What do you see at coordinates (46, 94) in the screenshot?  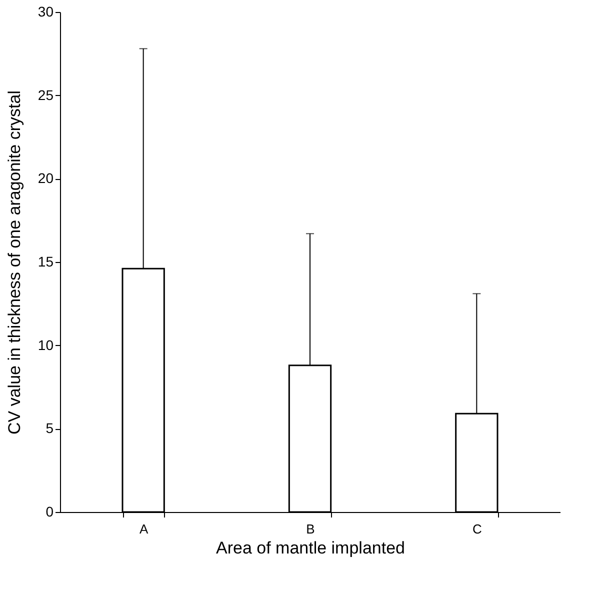 I see `y-tick-label: 25` at bounding box center [46, 94].